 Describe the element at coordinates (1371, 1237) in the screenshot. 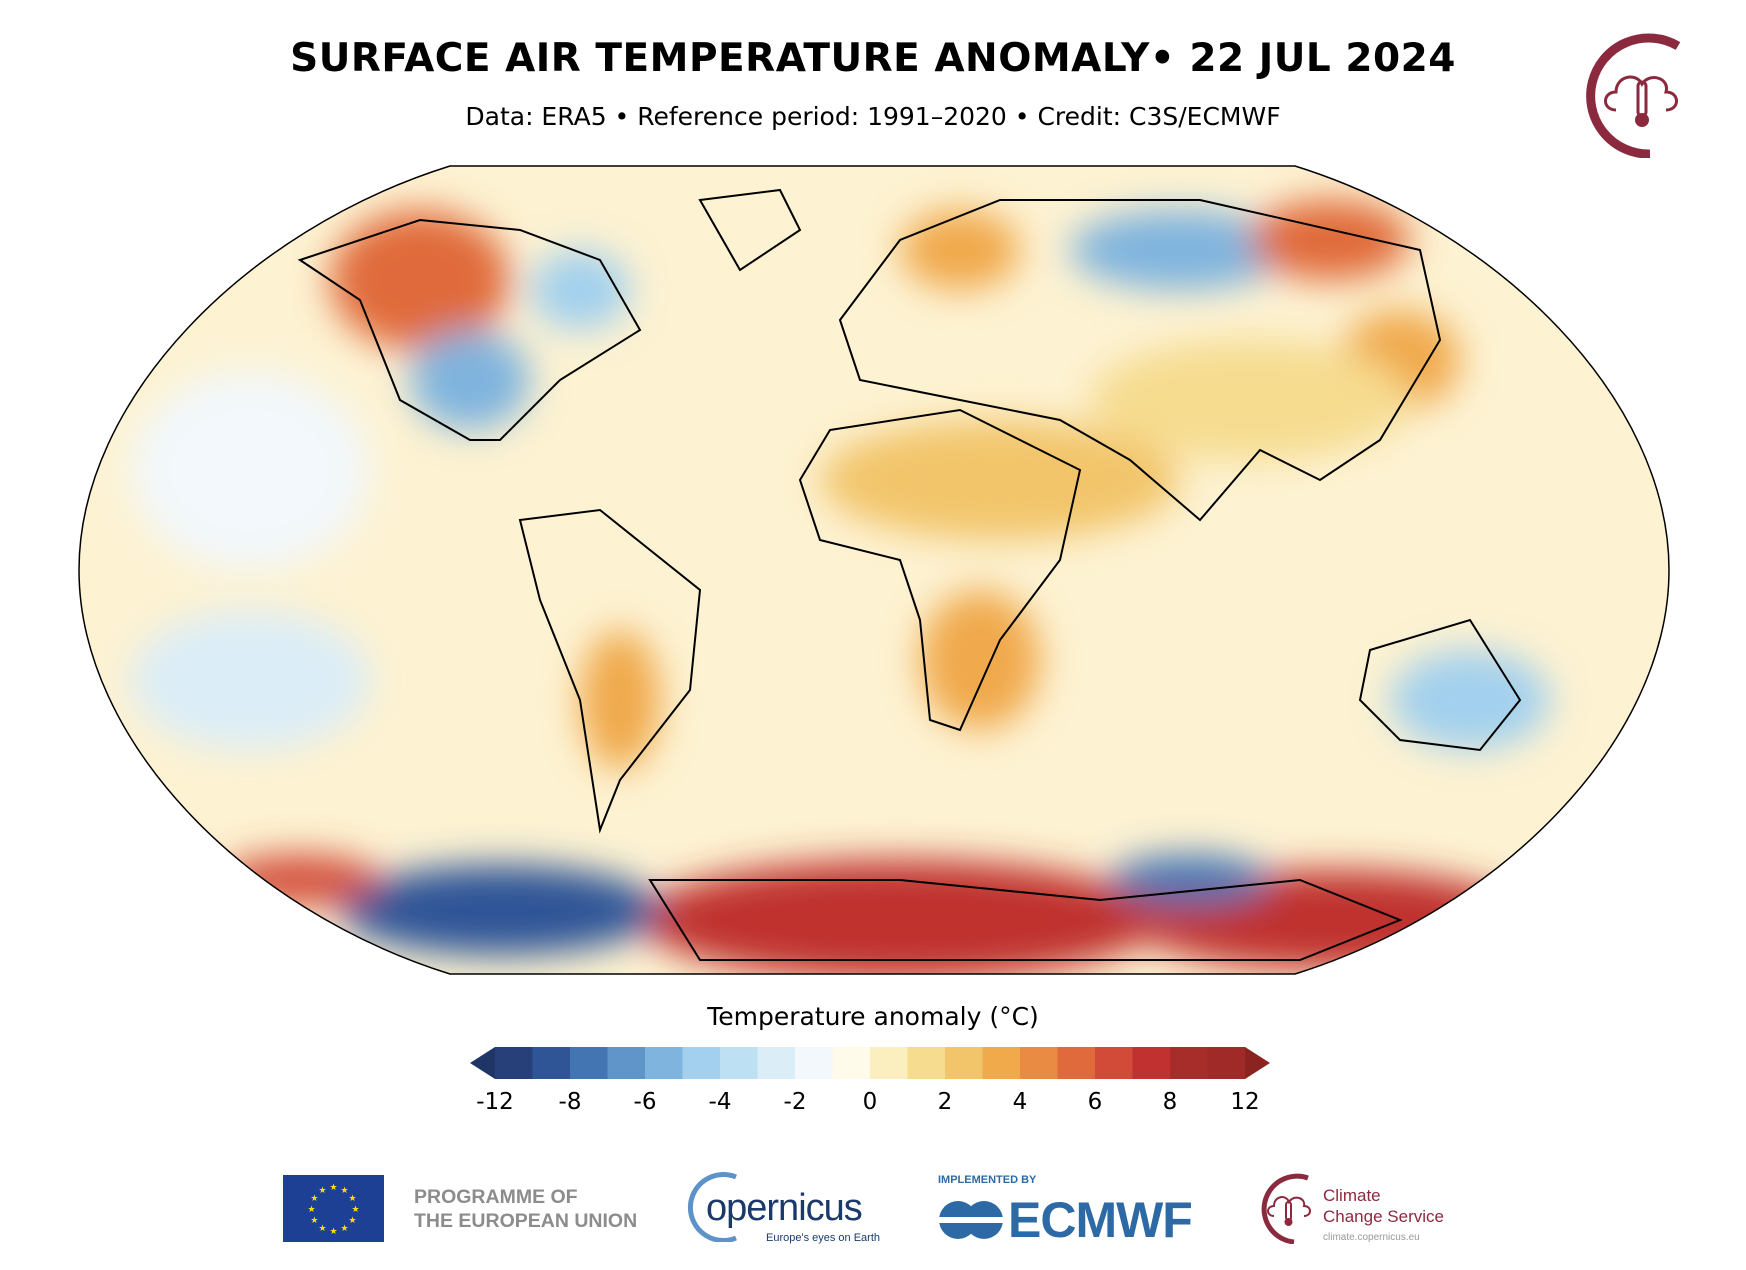

I see `c3s-url: climate.copernicus.eu` at that location.